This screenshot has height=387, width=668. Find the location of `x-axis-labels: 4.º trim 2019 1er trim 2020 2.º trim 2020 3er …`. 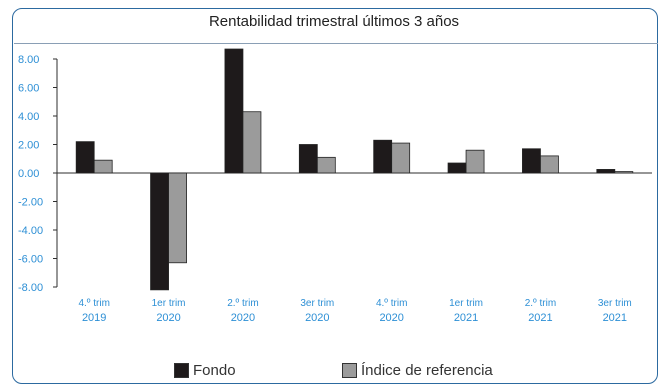

x-axis-labels: 4.º trim 2019 1er trim 2020 2.º trim 2020 3er … is located at coordinates (354, 311).